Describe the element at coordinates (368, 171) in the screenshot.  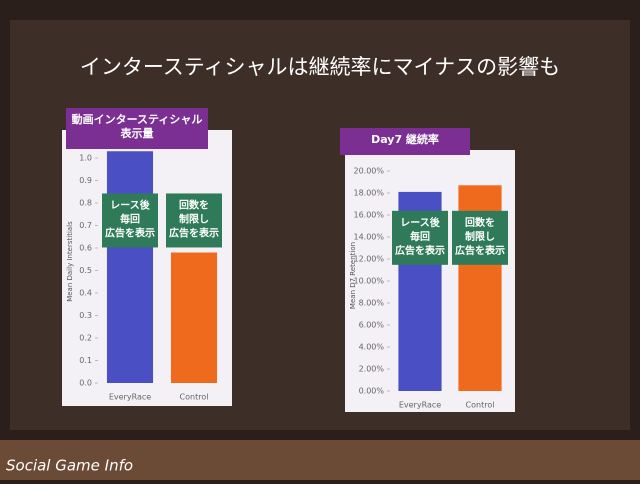
I see `y-tick-label: 20.00%` at that location.